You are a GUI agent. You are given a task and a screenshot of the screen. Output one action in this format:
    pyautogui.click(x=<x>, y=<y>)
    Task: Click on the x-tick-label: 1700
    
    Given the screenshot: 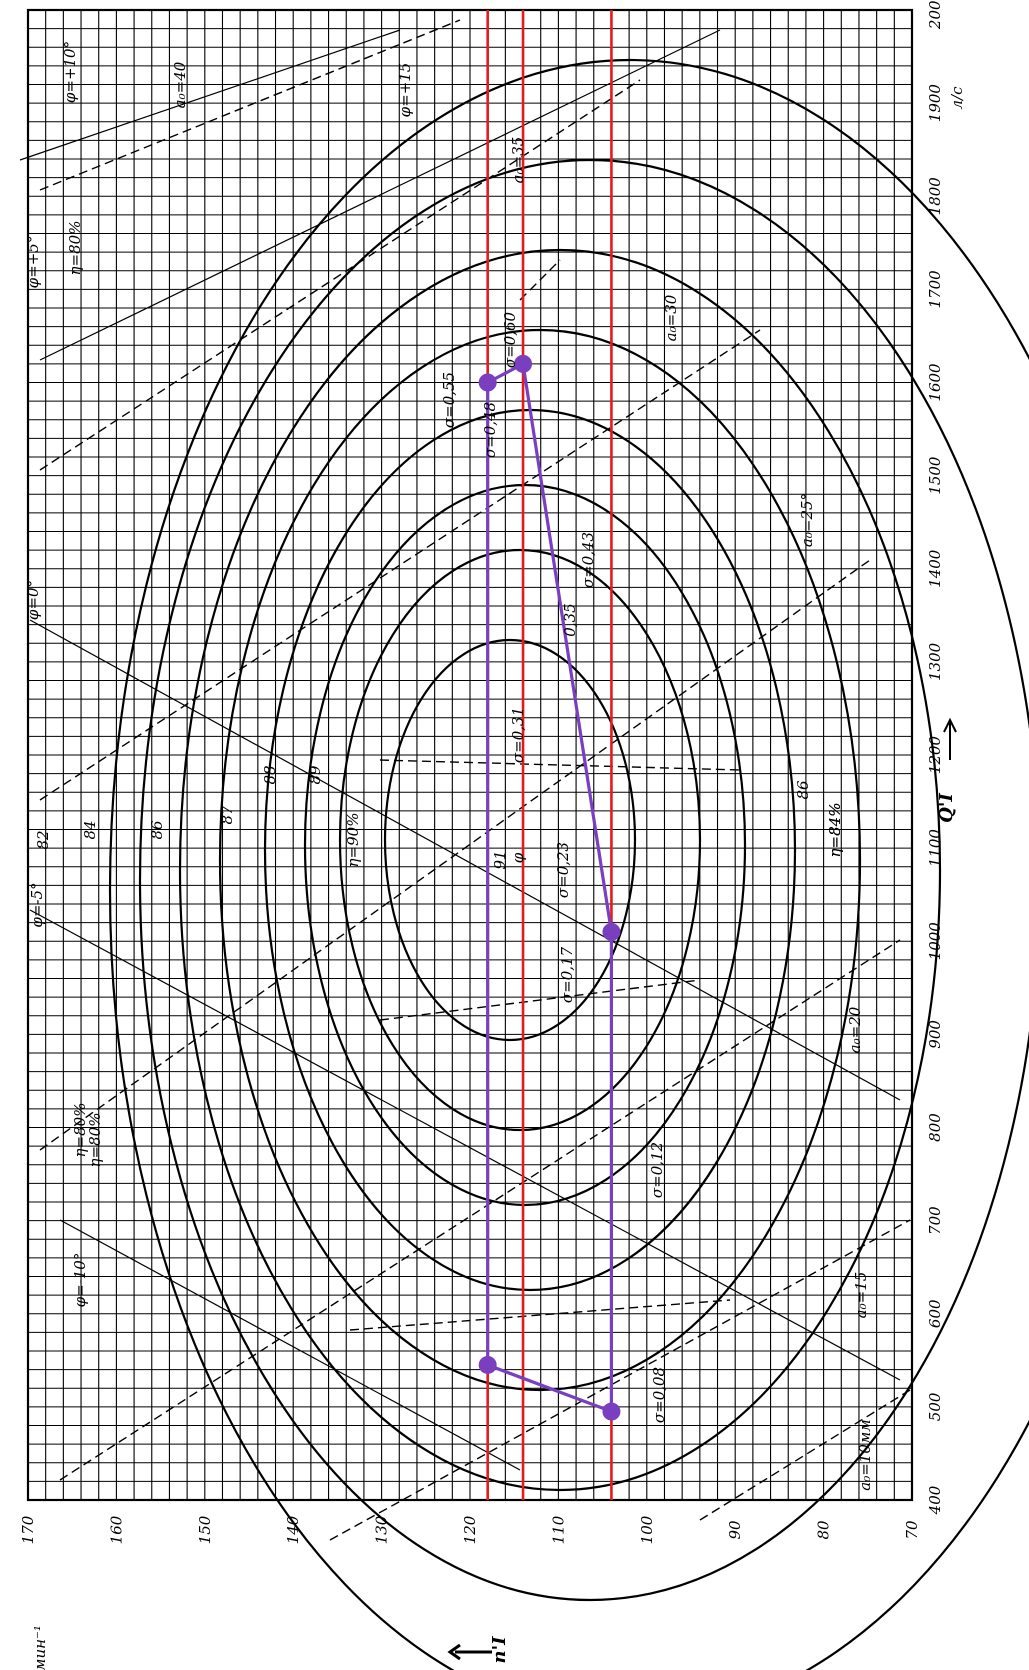 What is the action you would take?
    pyautogui.click(x=935, y=289)
    